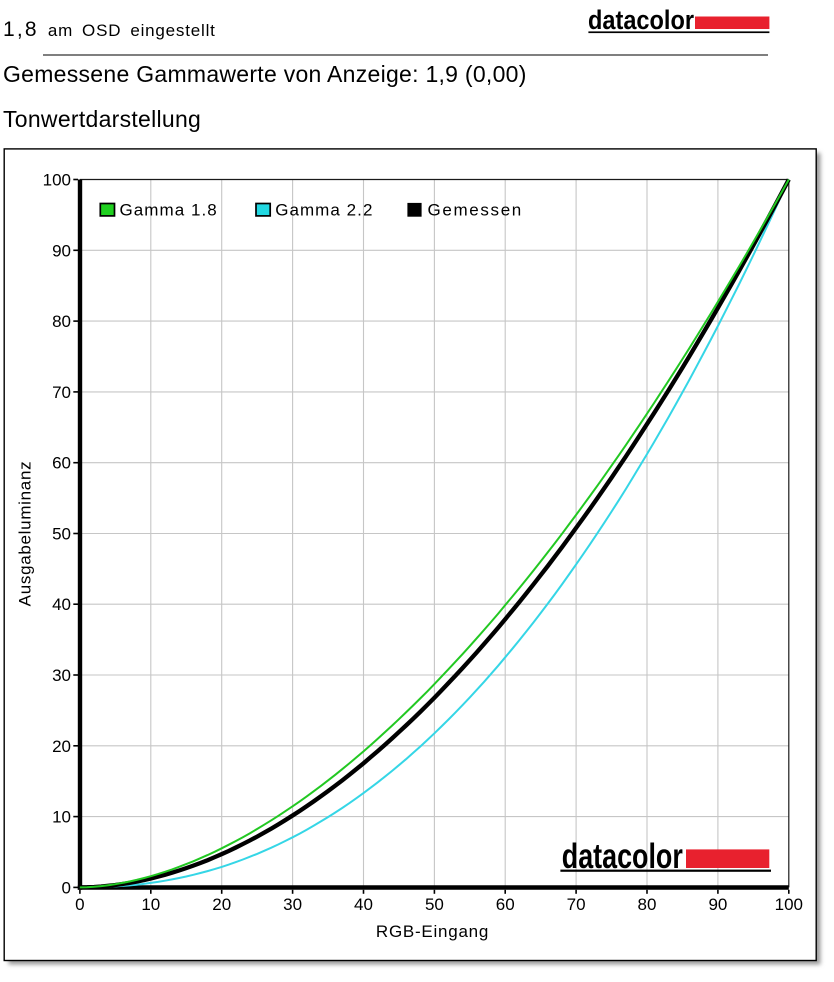  Describe the element at coordinates (475, 210) in the screenshot. I see `svg-text: Gemessen` at that location.